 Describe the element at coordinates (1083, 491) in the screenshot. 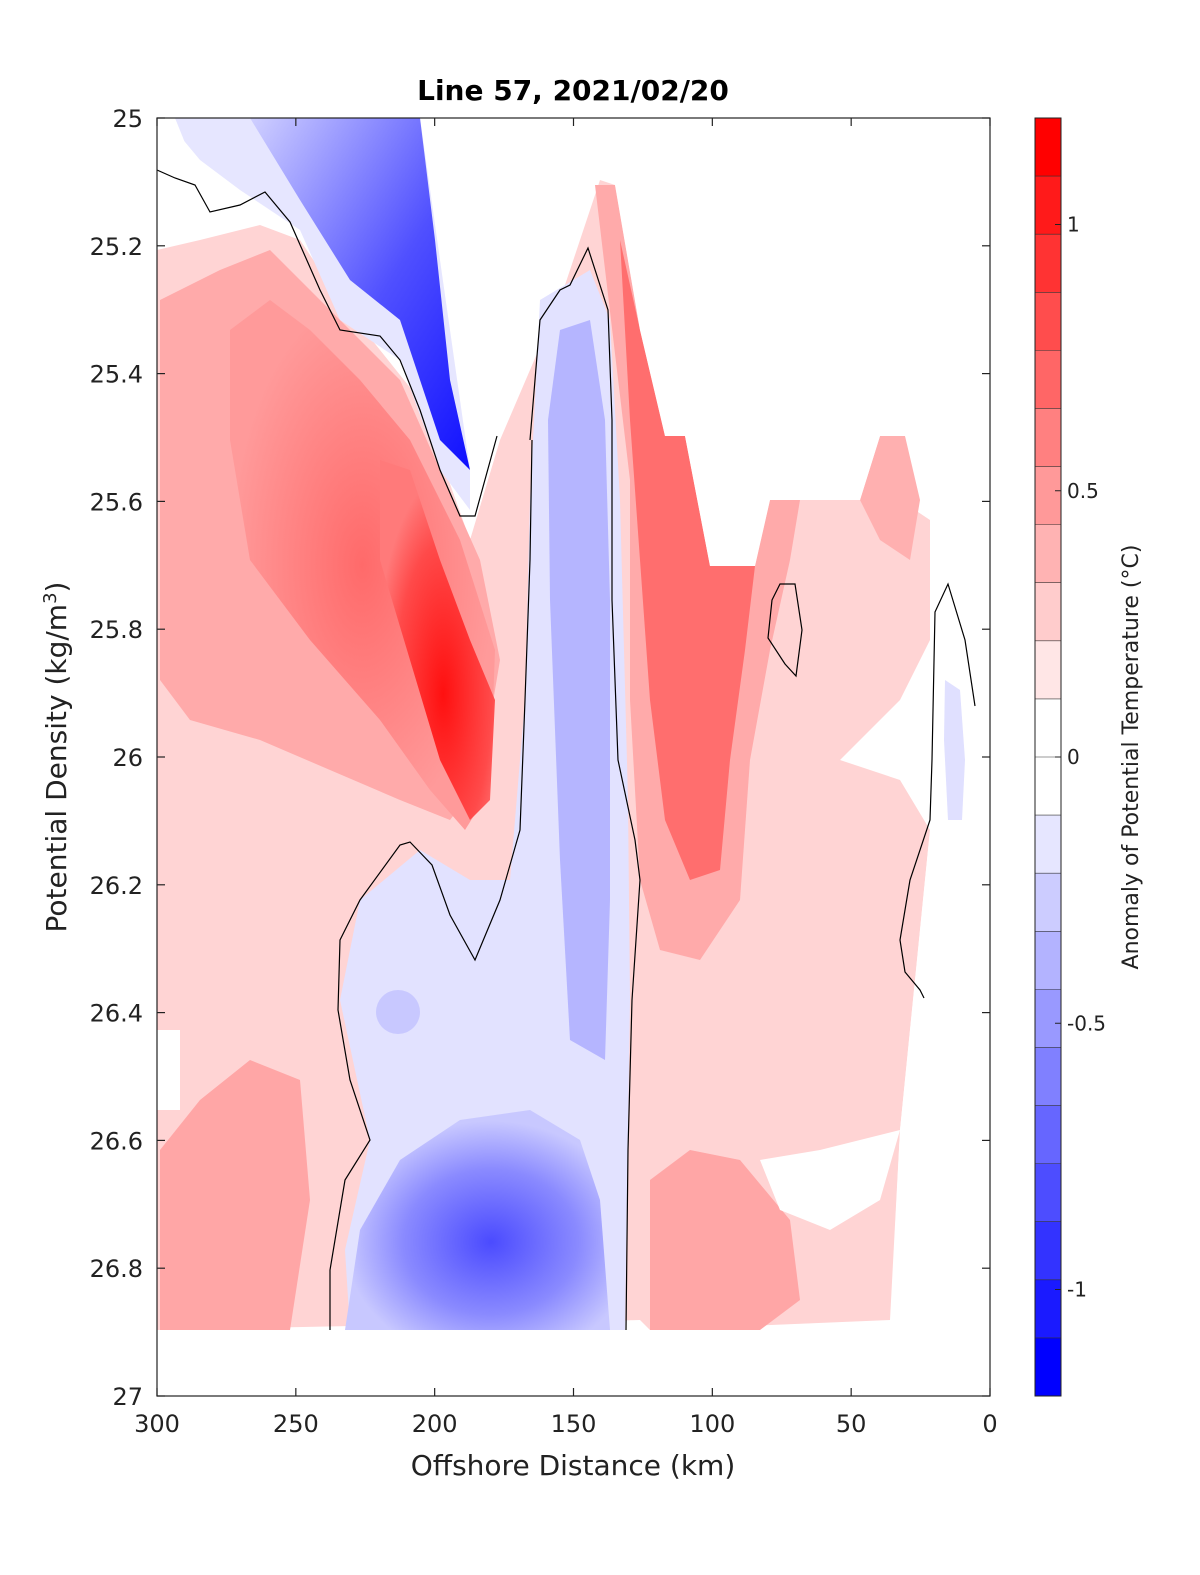

I see `colorbar-tick-label: 0.5` at that location.